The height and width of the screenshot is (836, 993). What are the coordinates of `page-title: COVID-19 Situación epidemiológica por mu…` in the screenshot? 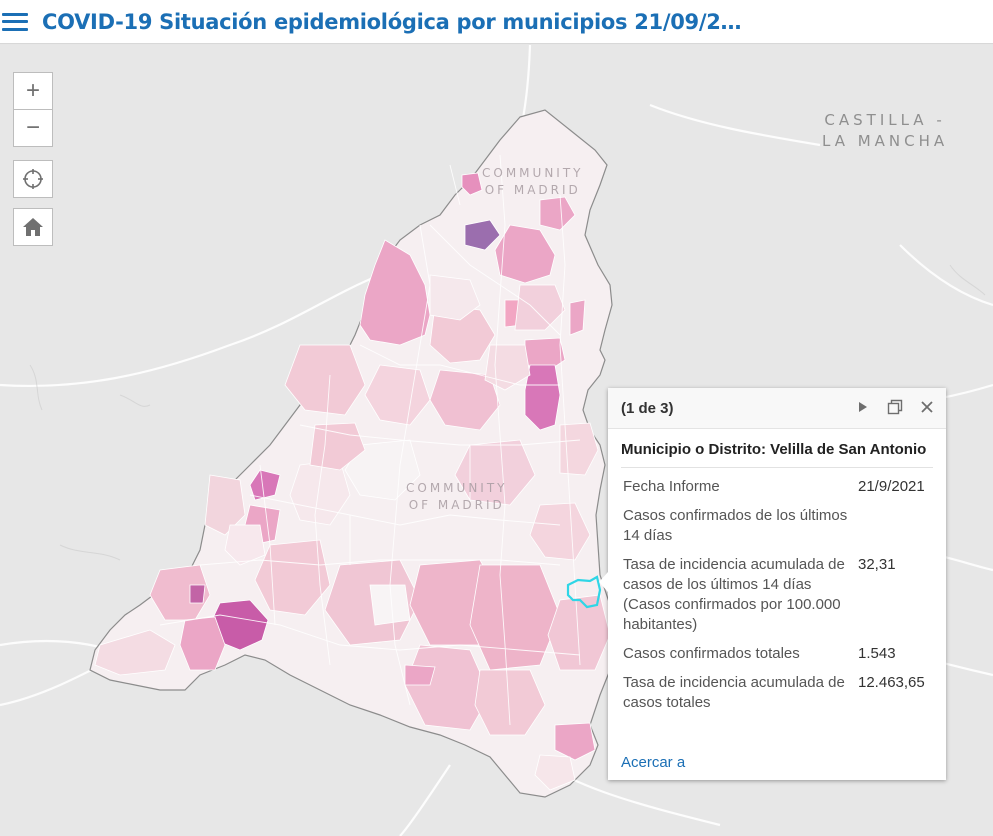 It's located at (392, 21).